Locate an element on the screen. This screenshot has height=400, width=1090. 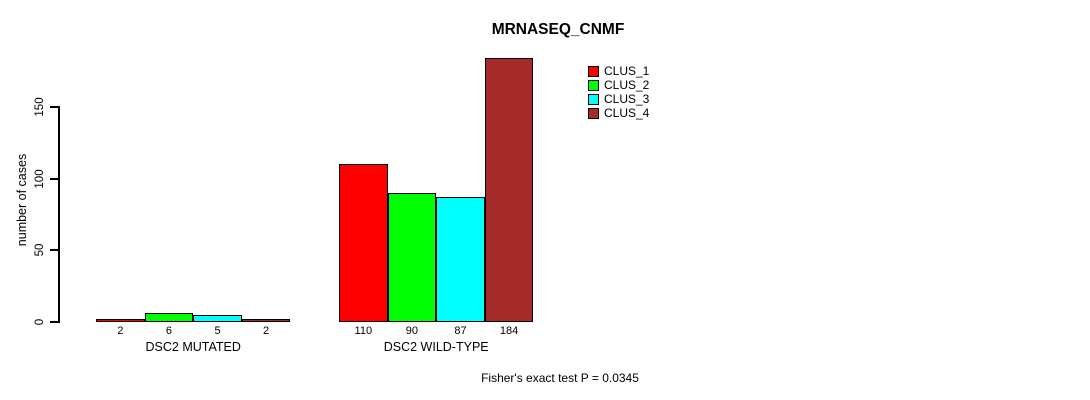
y-tick-label: 150 is located at coordinates (40, 107).